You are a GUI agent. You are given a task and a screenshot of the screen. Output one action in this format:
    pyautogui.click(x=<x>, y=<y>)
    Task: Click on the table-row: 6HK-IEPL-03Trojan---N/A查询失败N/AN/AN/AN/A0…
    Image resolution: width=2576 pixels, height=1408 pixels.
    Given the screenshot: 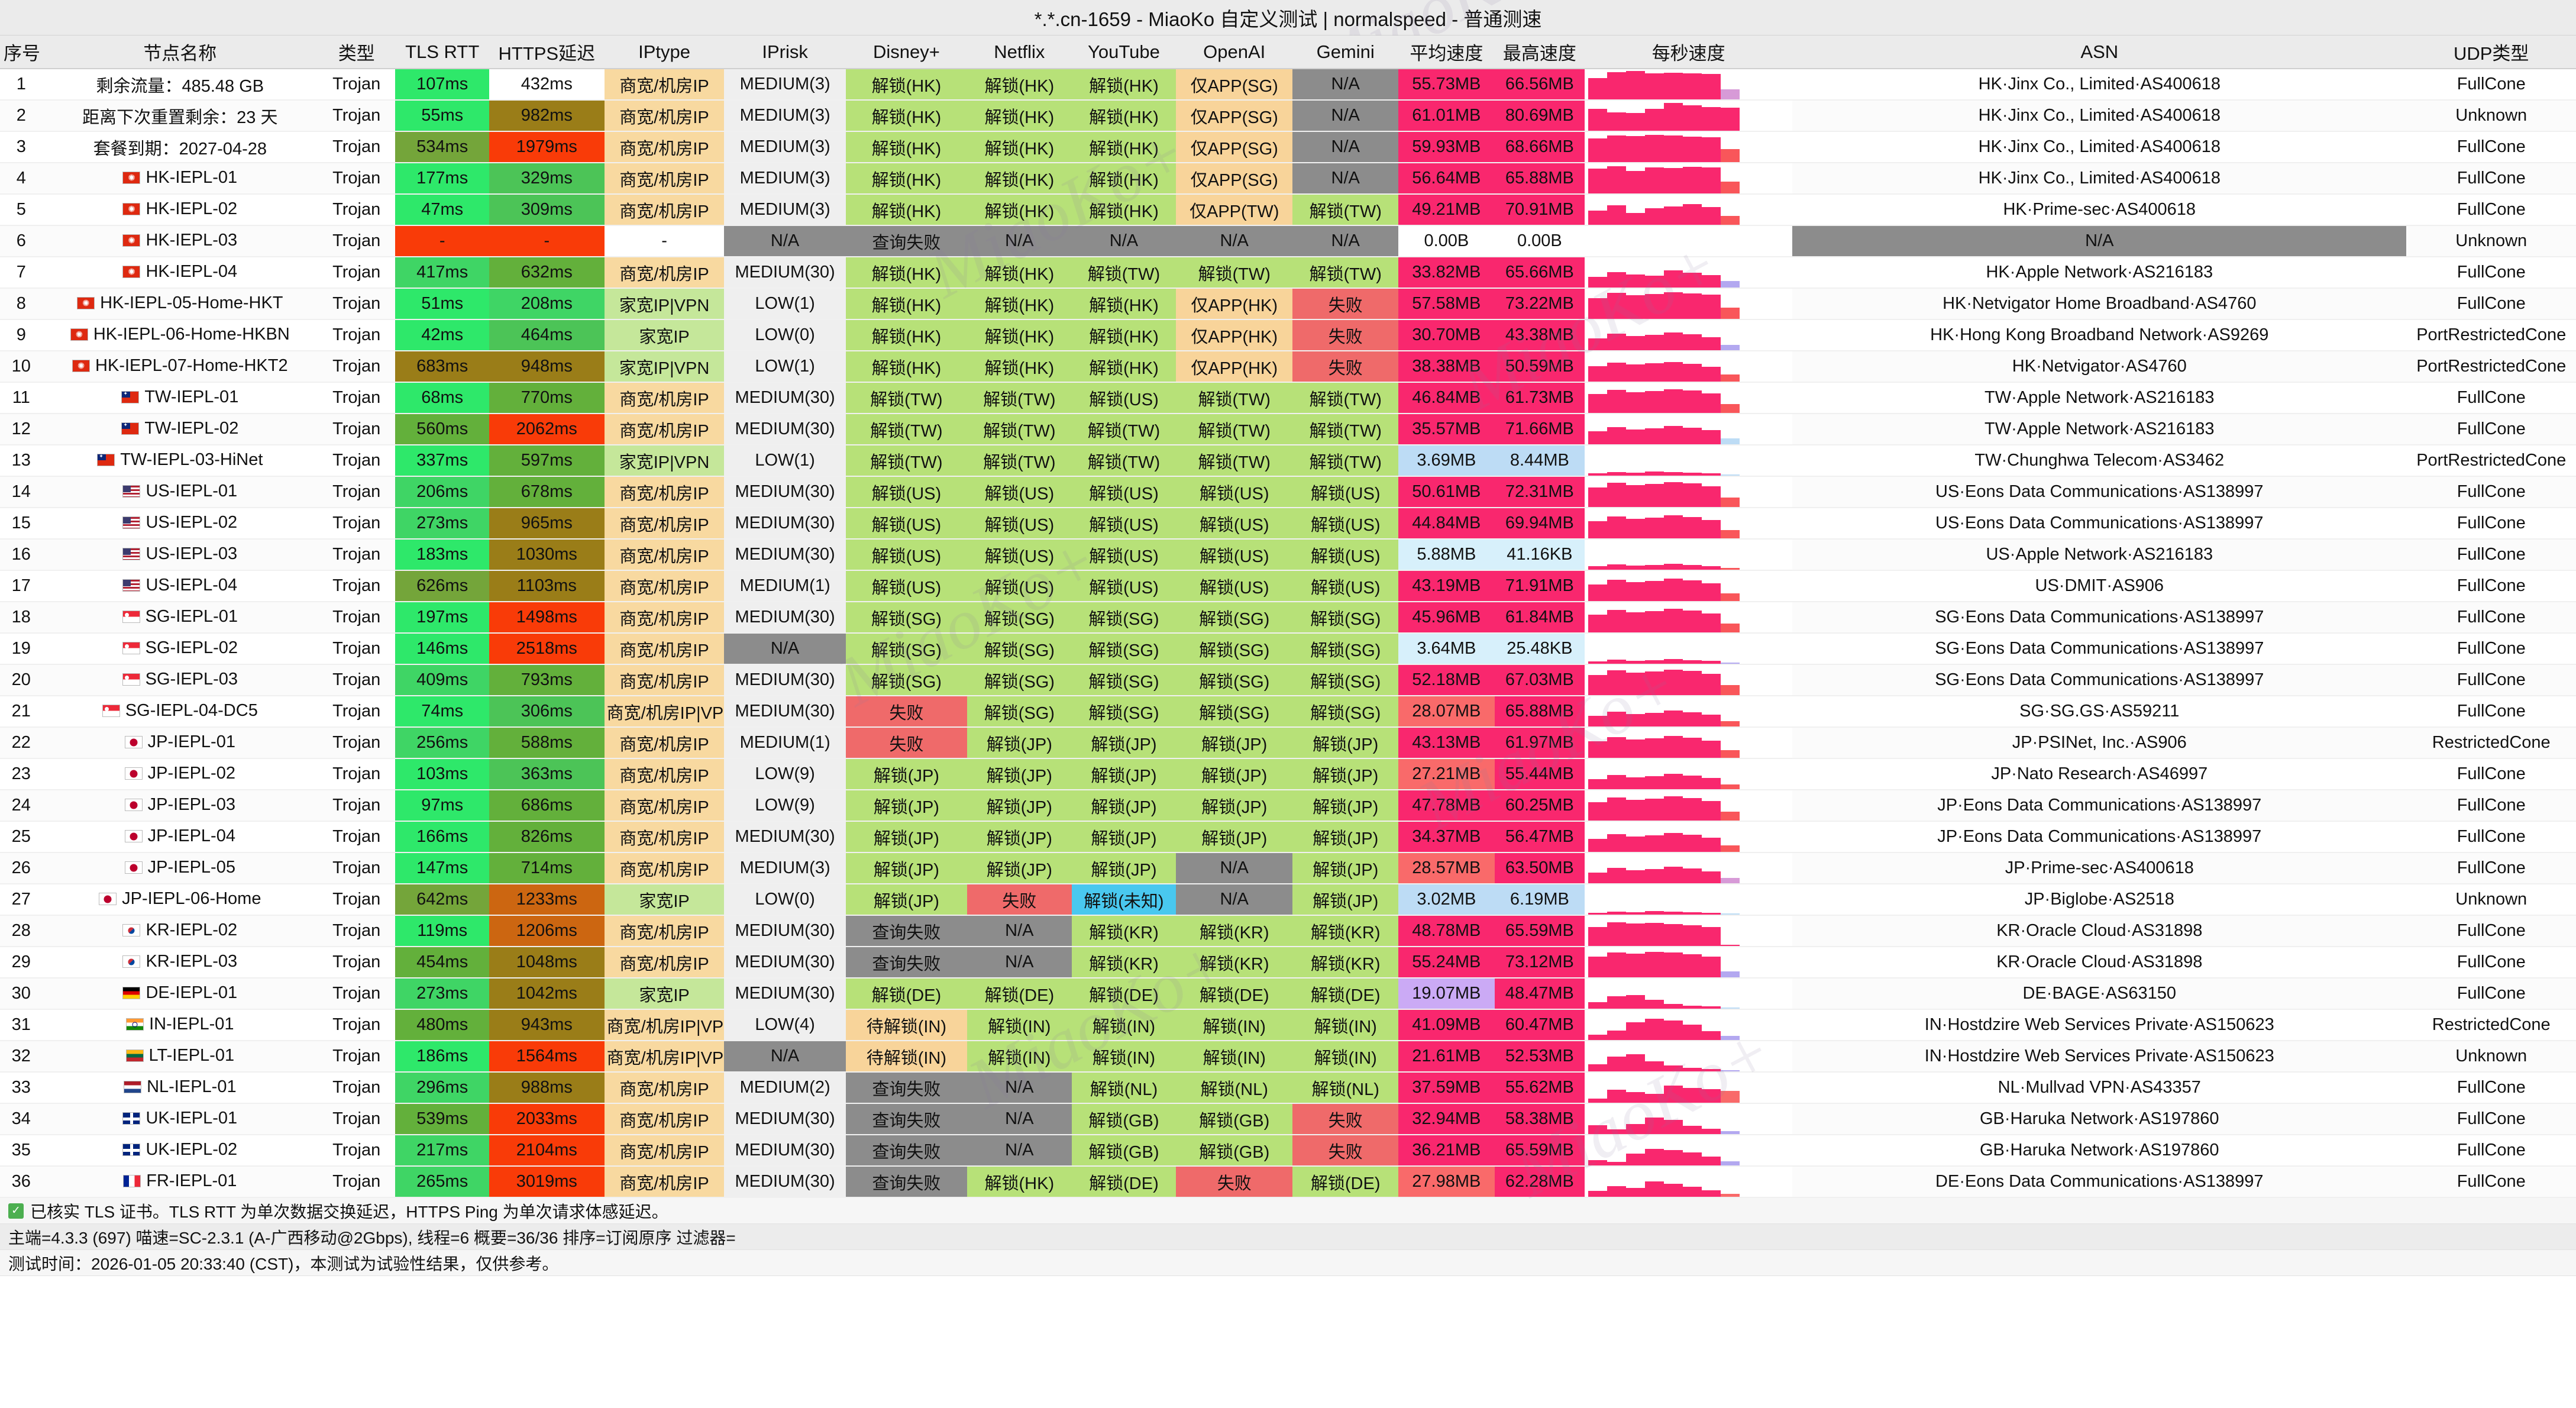 What is the action you would take?
    pyautogui.click(x=1288, y=241)
    